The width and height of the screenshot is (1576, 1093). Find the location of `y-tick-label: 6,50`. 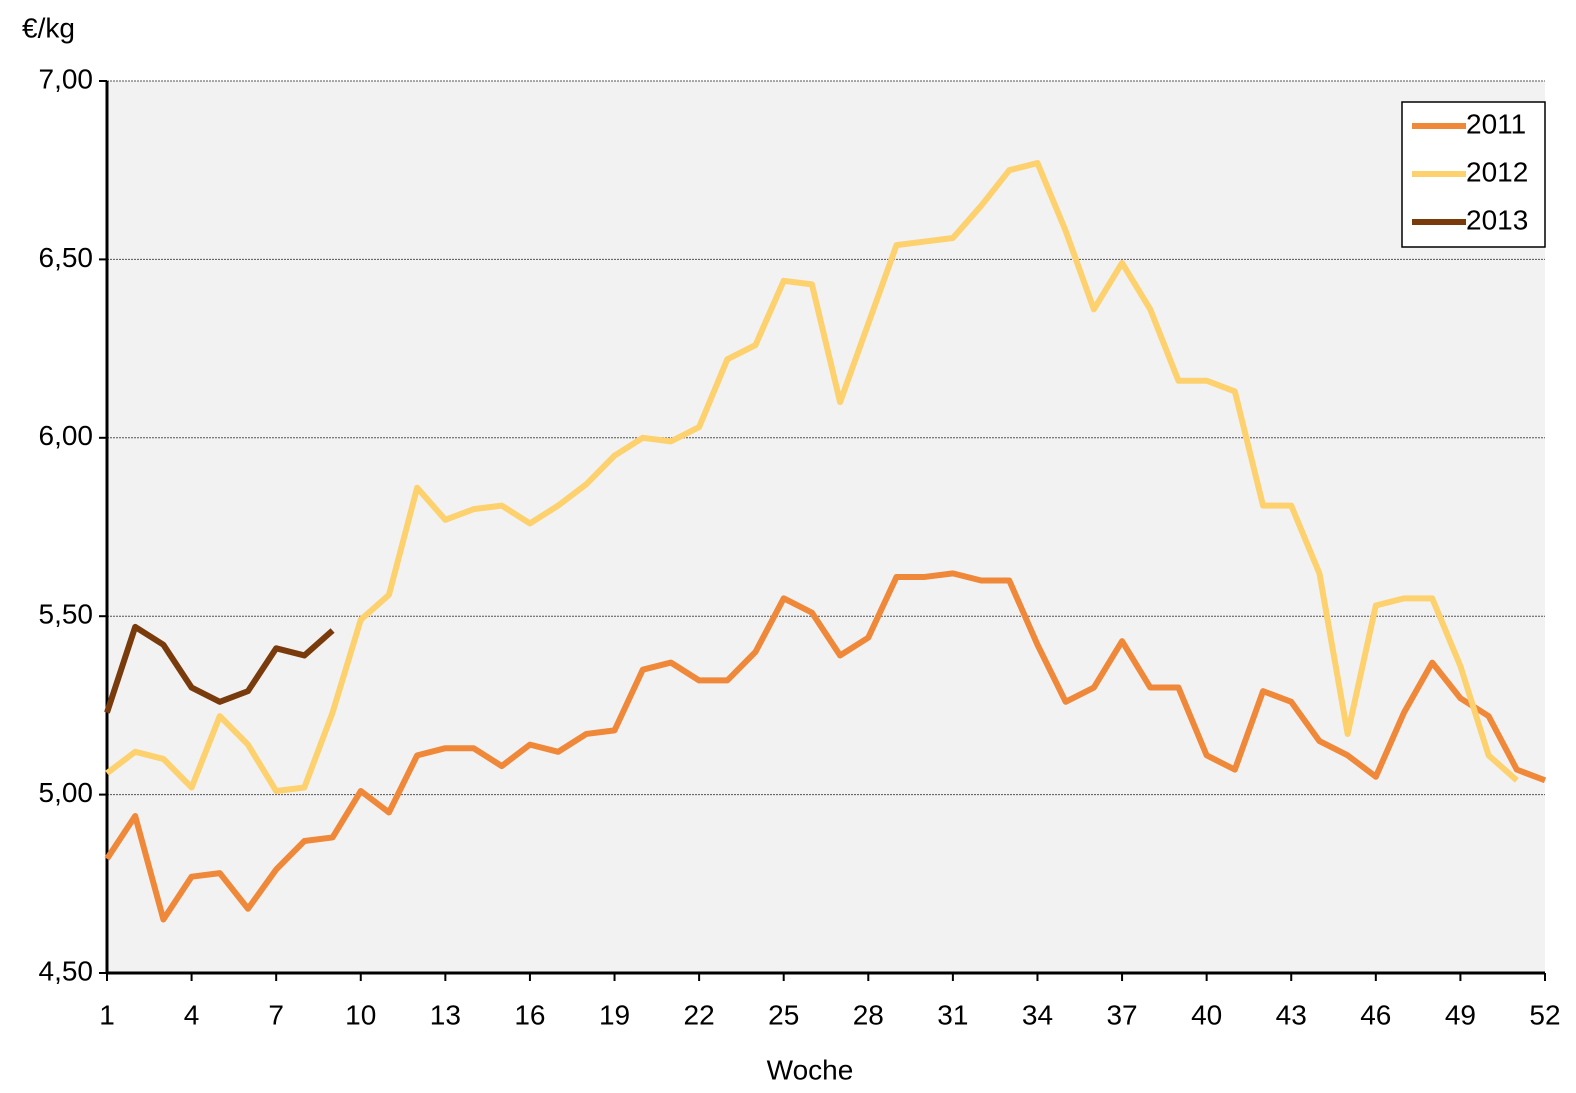

y-tick-label: 6,50 is located at coordinates (66, 257).